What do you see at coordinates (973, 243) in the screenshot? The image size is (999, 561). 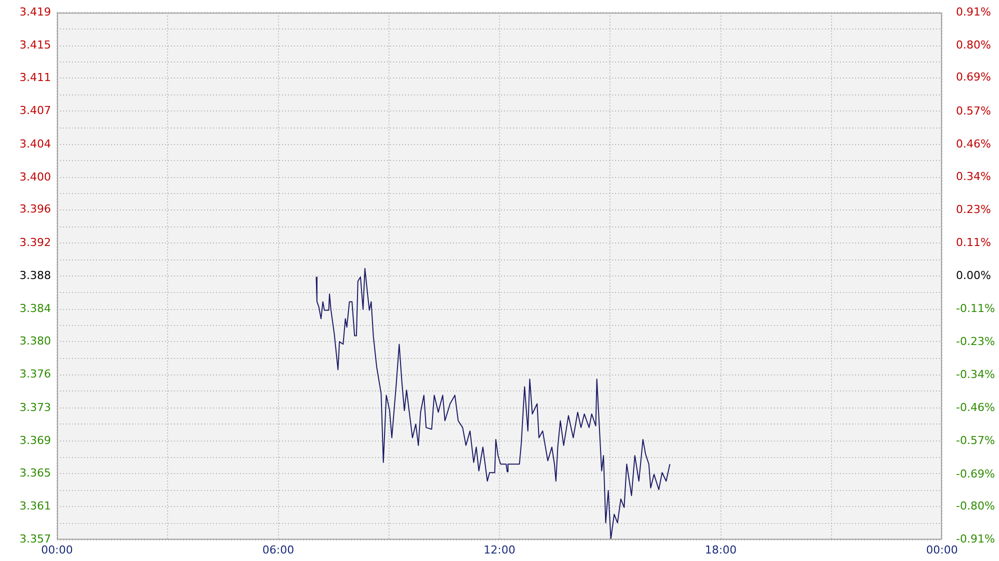 I see `y2-tick-label: 0.11%` at bounding box center [973, 243].